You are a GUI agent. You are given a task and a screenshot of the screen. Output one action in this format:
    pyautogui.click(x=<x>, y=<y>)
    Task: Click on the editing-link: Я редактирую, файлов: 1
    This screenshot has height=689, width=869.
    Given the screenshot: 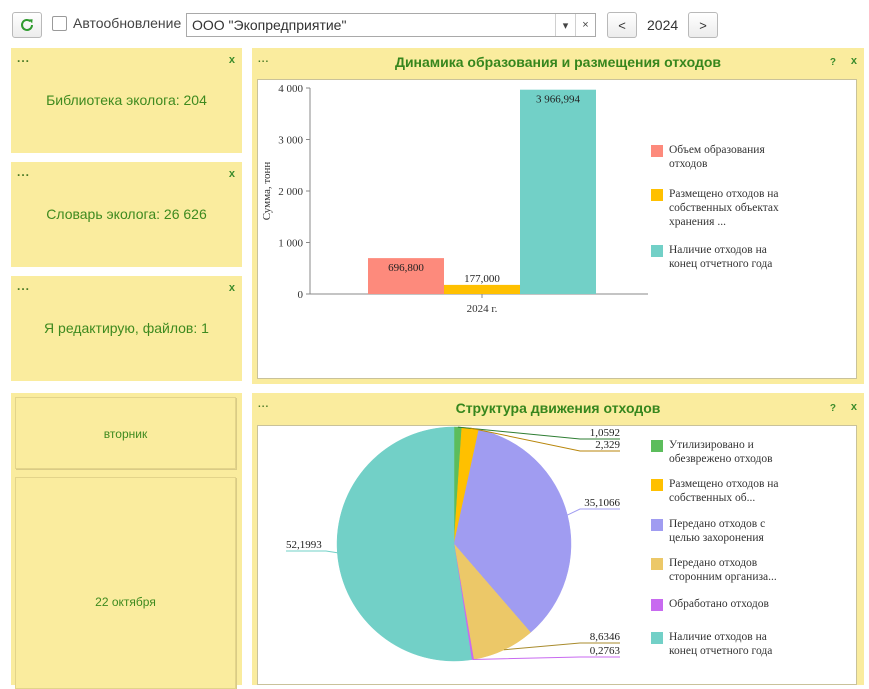 What is the action you would take?
    pyautogui.click(x=126, y=328)
    